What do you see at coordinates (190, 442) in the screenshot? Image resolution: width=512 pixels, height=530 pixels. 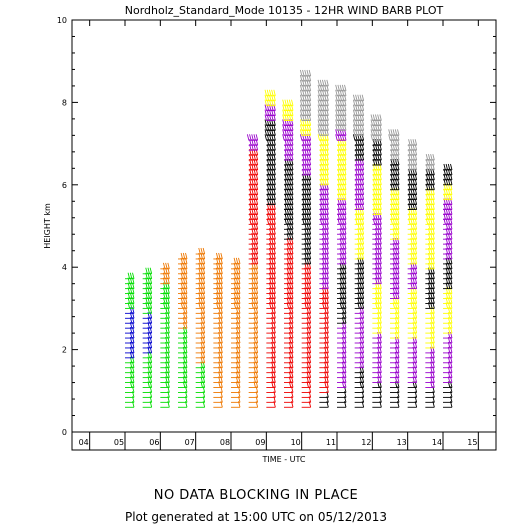 I see `x-tick-label: 07` at bounding box center [190, 442].